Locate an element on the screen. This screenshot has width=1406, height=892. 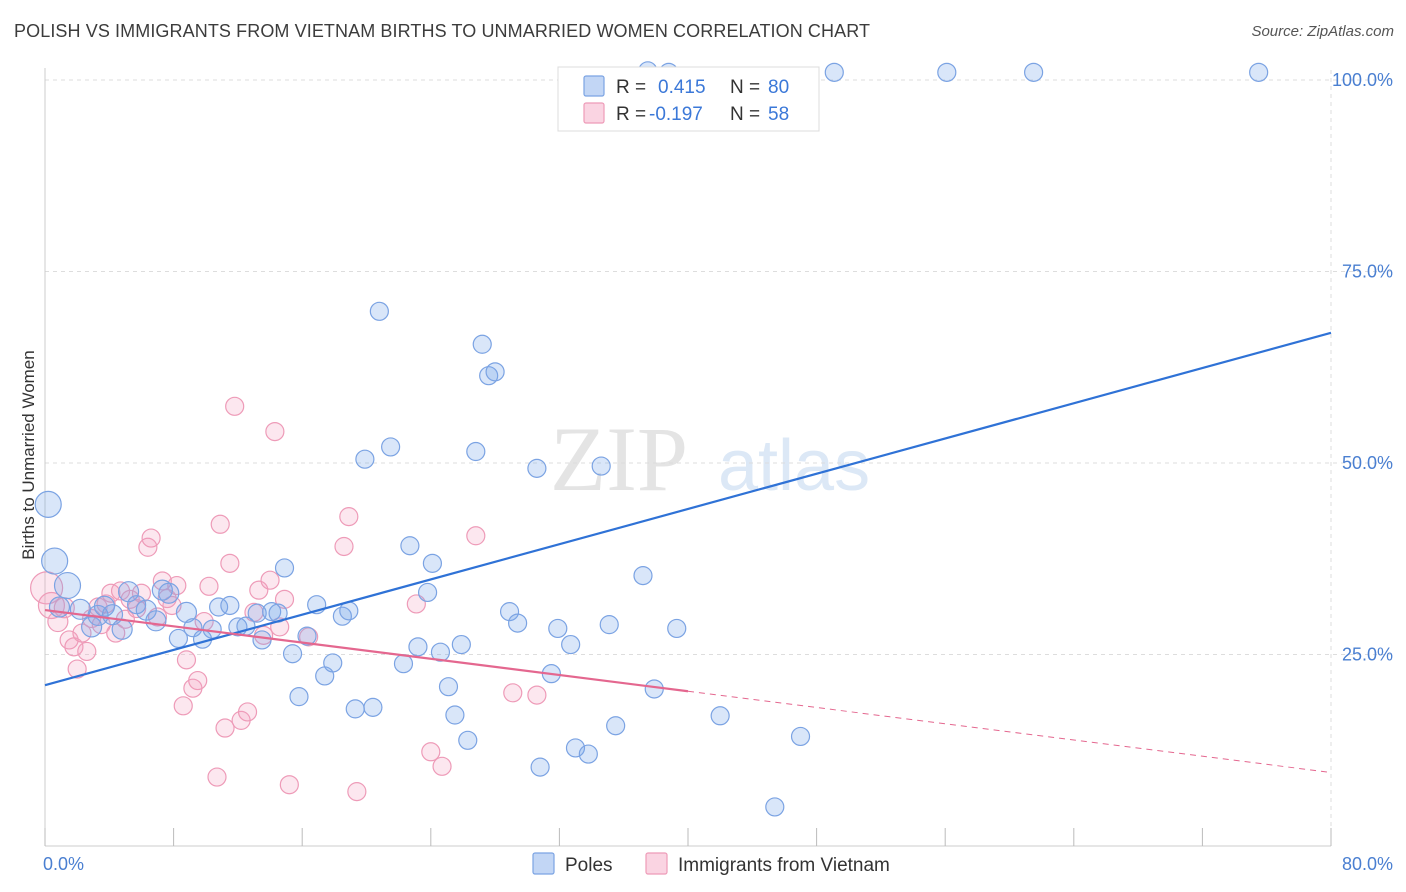
poles-r-value: 0.415 is located at coordinates (682, 87).